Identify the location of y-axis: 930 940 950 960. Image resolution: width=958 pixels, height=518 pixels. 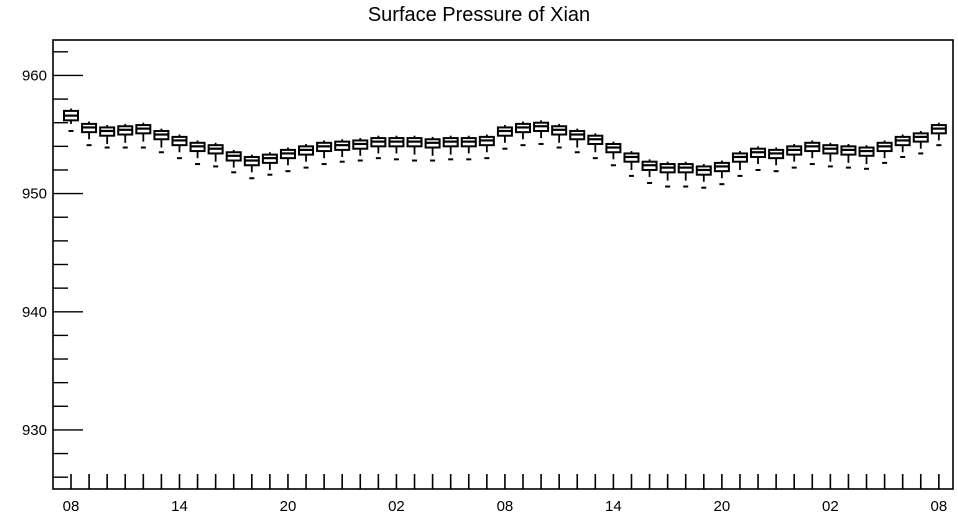
(52, 264).